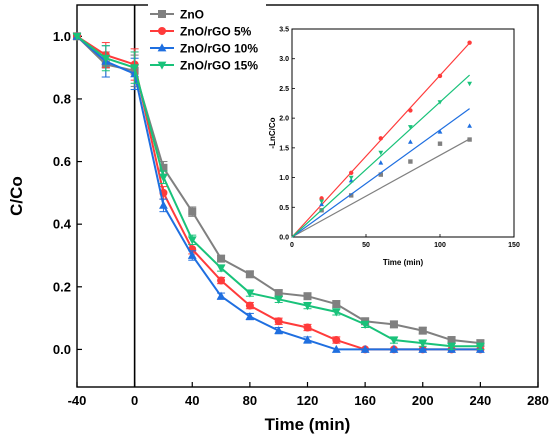 This screenshot has height=438, width=550. I want to click on y-tick-label: 0.6, so click(62, 161).